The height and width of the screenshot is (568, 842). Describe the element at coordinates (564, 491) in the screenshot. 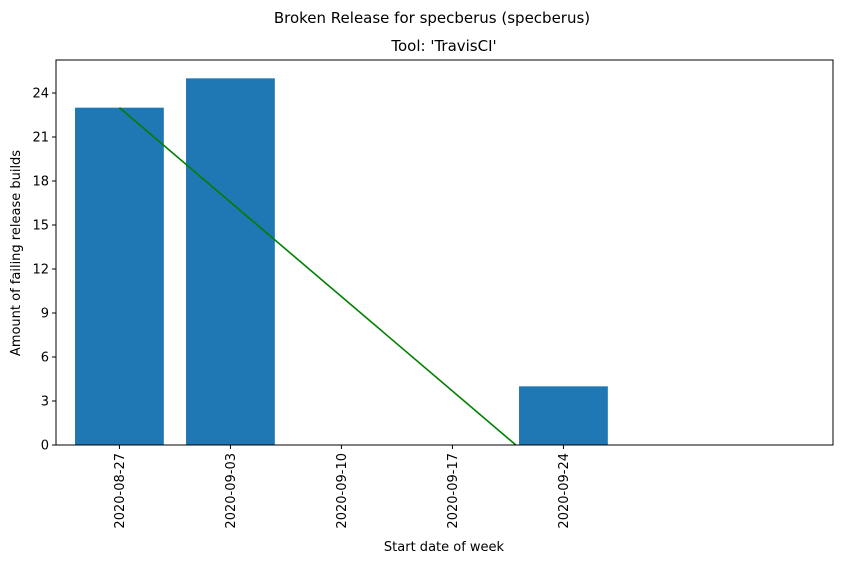

I see `x-tick-label: 2020-09-24` at that location.